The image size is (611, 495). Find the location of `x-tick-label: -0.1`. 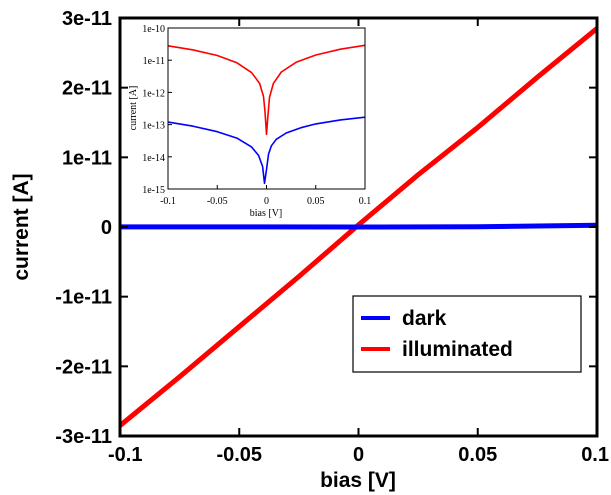

x-tick-label: -0.1 is located at coordinates (125, 455).